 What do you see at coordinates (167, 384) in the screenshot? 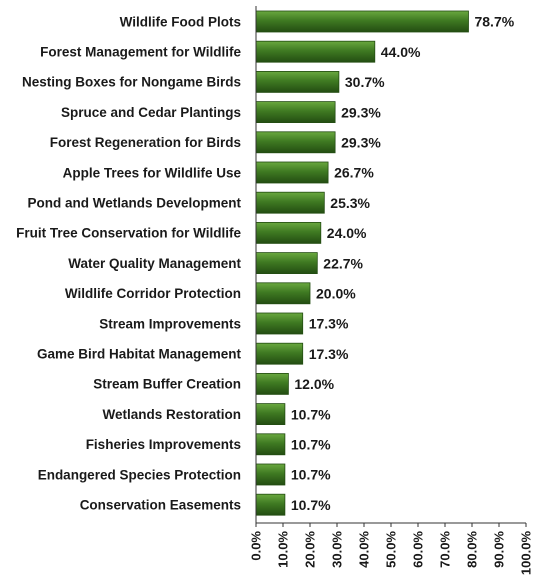
I see `category-label: Stream Buffer Creation` at bounding box center [167, 384].